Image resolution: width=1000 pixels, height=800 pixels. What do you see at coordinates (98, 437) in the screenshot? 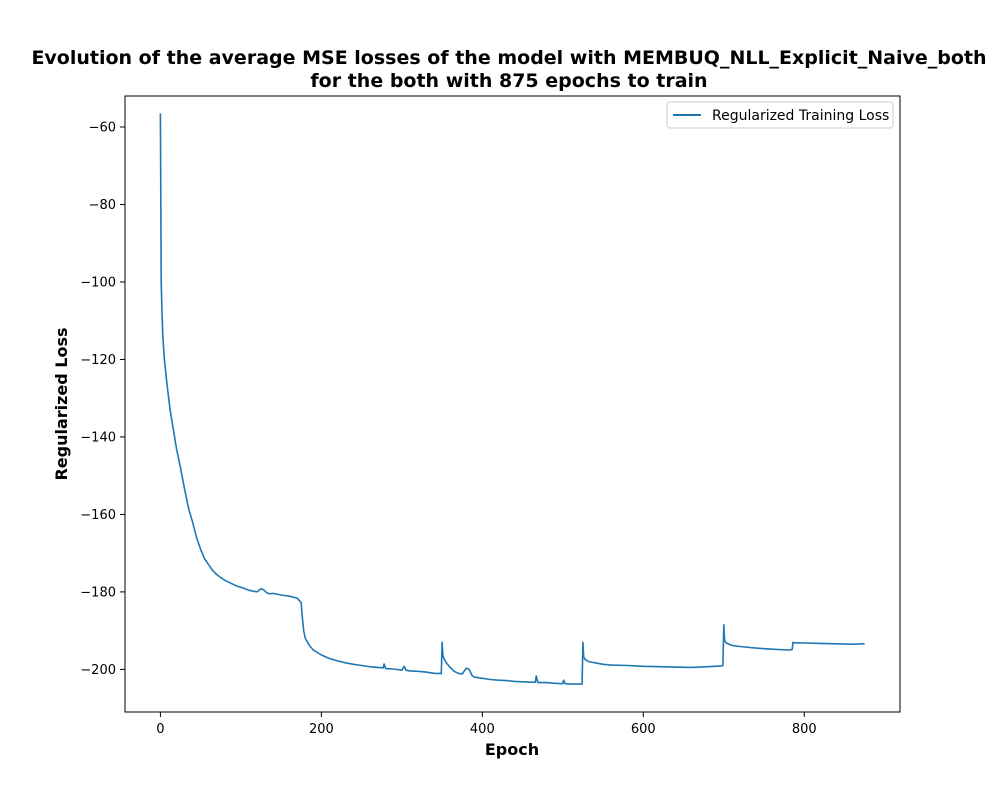
I see `y-tick-label: −140` at bounding box center [98, 437].